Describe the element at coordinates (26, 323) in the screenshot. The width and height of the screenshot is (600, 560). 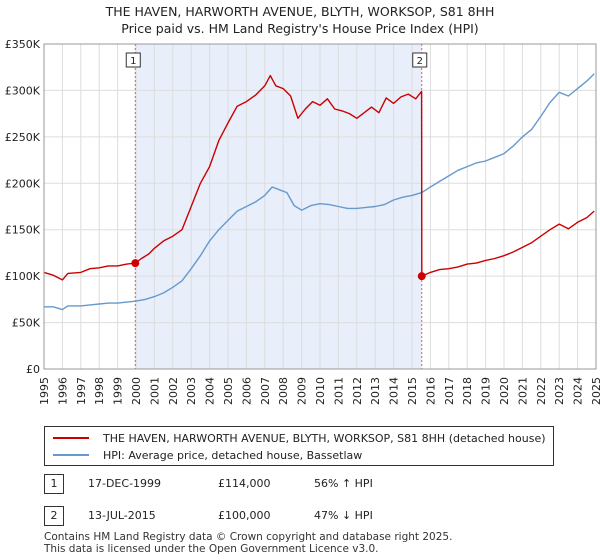
I see `y-tick-label: £50K` at that location.